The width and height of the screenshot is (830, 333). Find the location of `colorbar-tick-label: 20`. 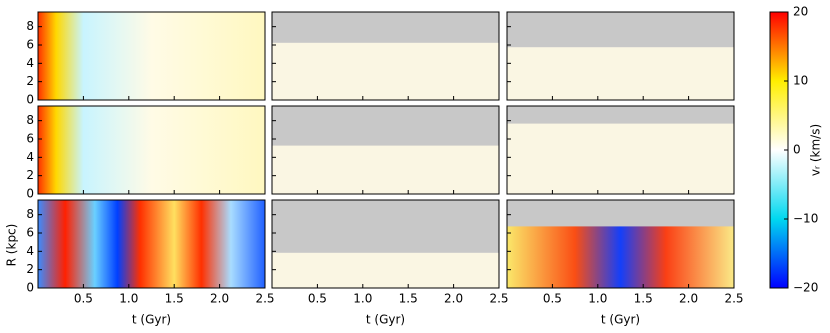

colorbar-tick-label: 20 is located at coordinates (800, 12).